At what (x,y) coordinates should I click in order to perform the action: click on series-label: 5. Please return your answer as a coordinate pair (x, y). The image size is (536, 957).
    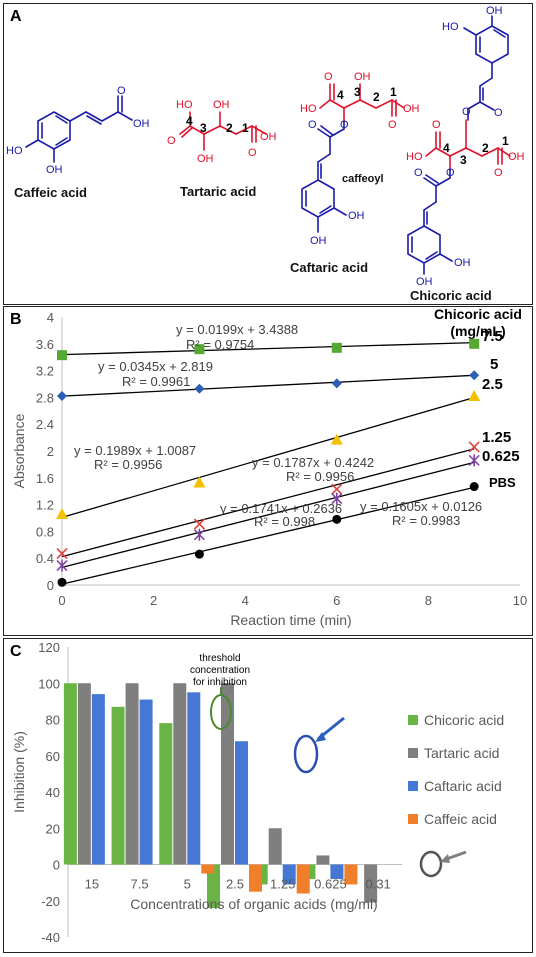
    Looking at the image, I should click on (494, 364).